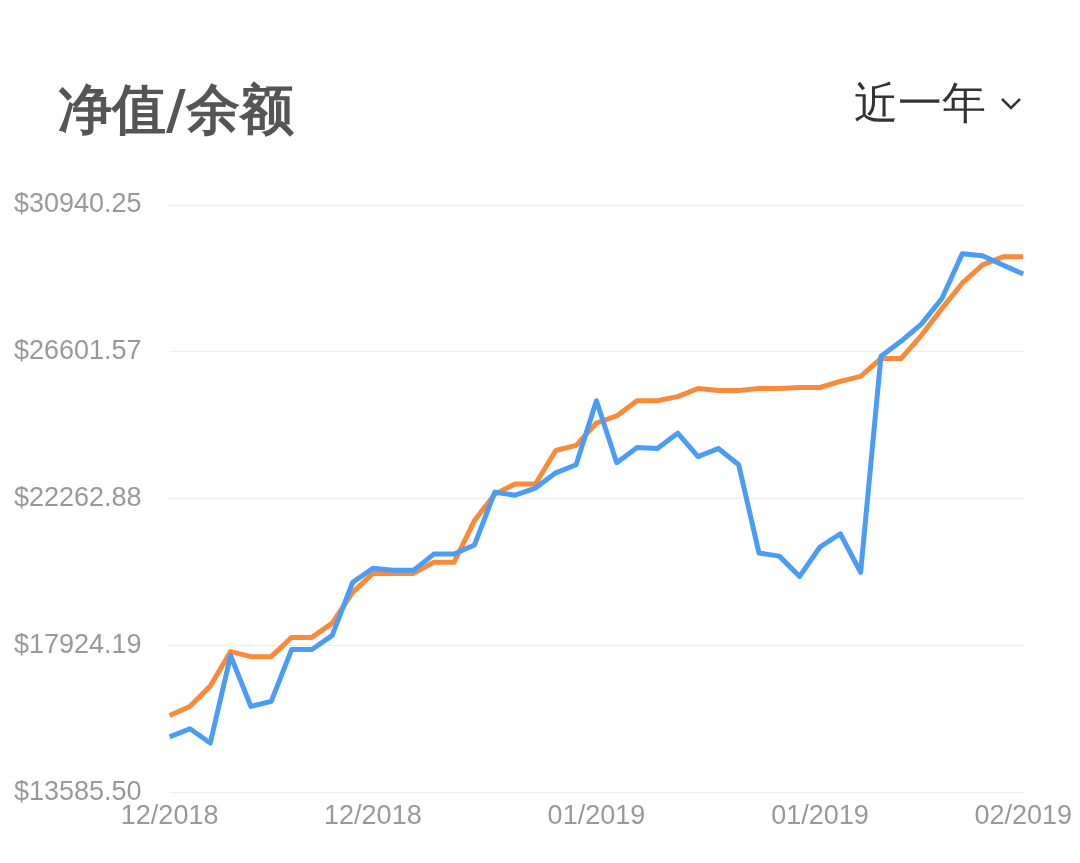 This screenshot has width=1080, height=863. Describe the element at coordinates (78, 203) in the screenshot. I see `y-tick-label: $30940.25` at that location.